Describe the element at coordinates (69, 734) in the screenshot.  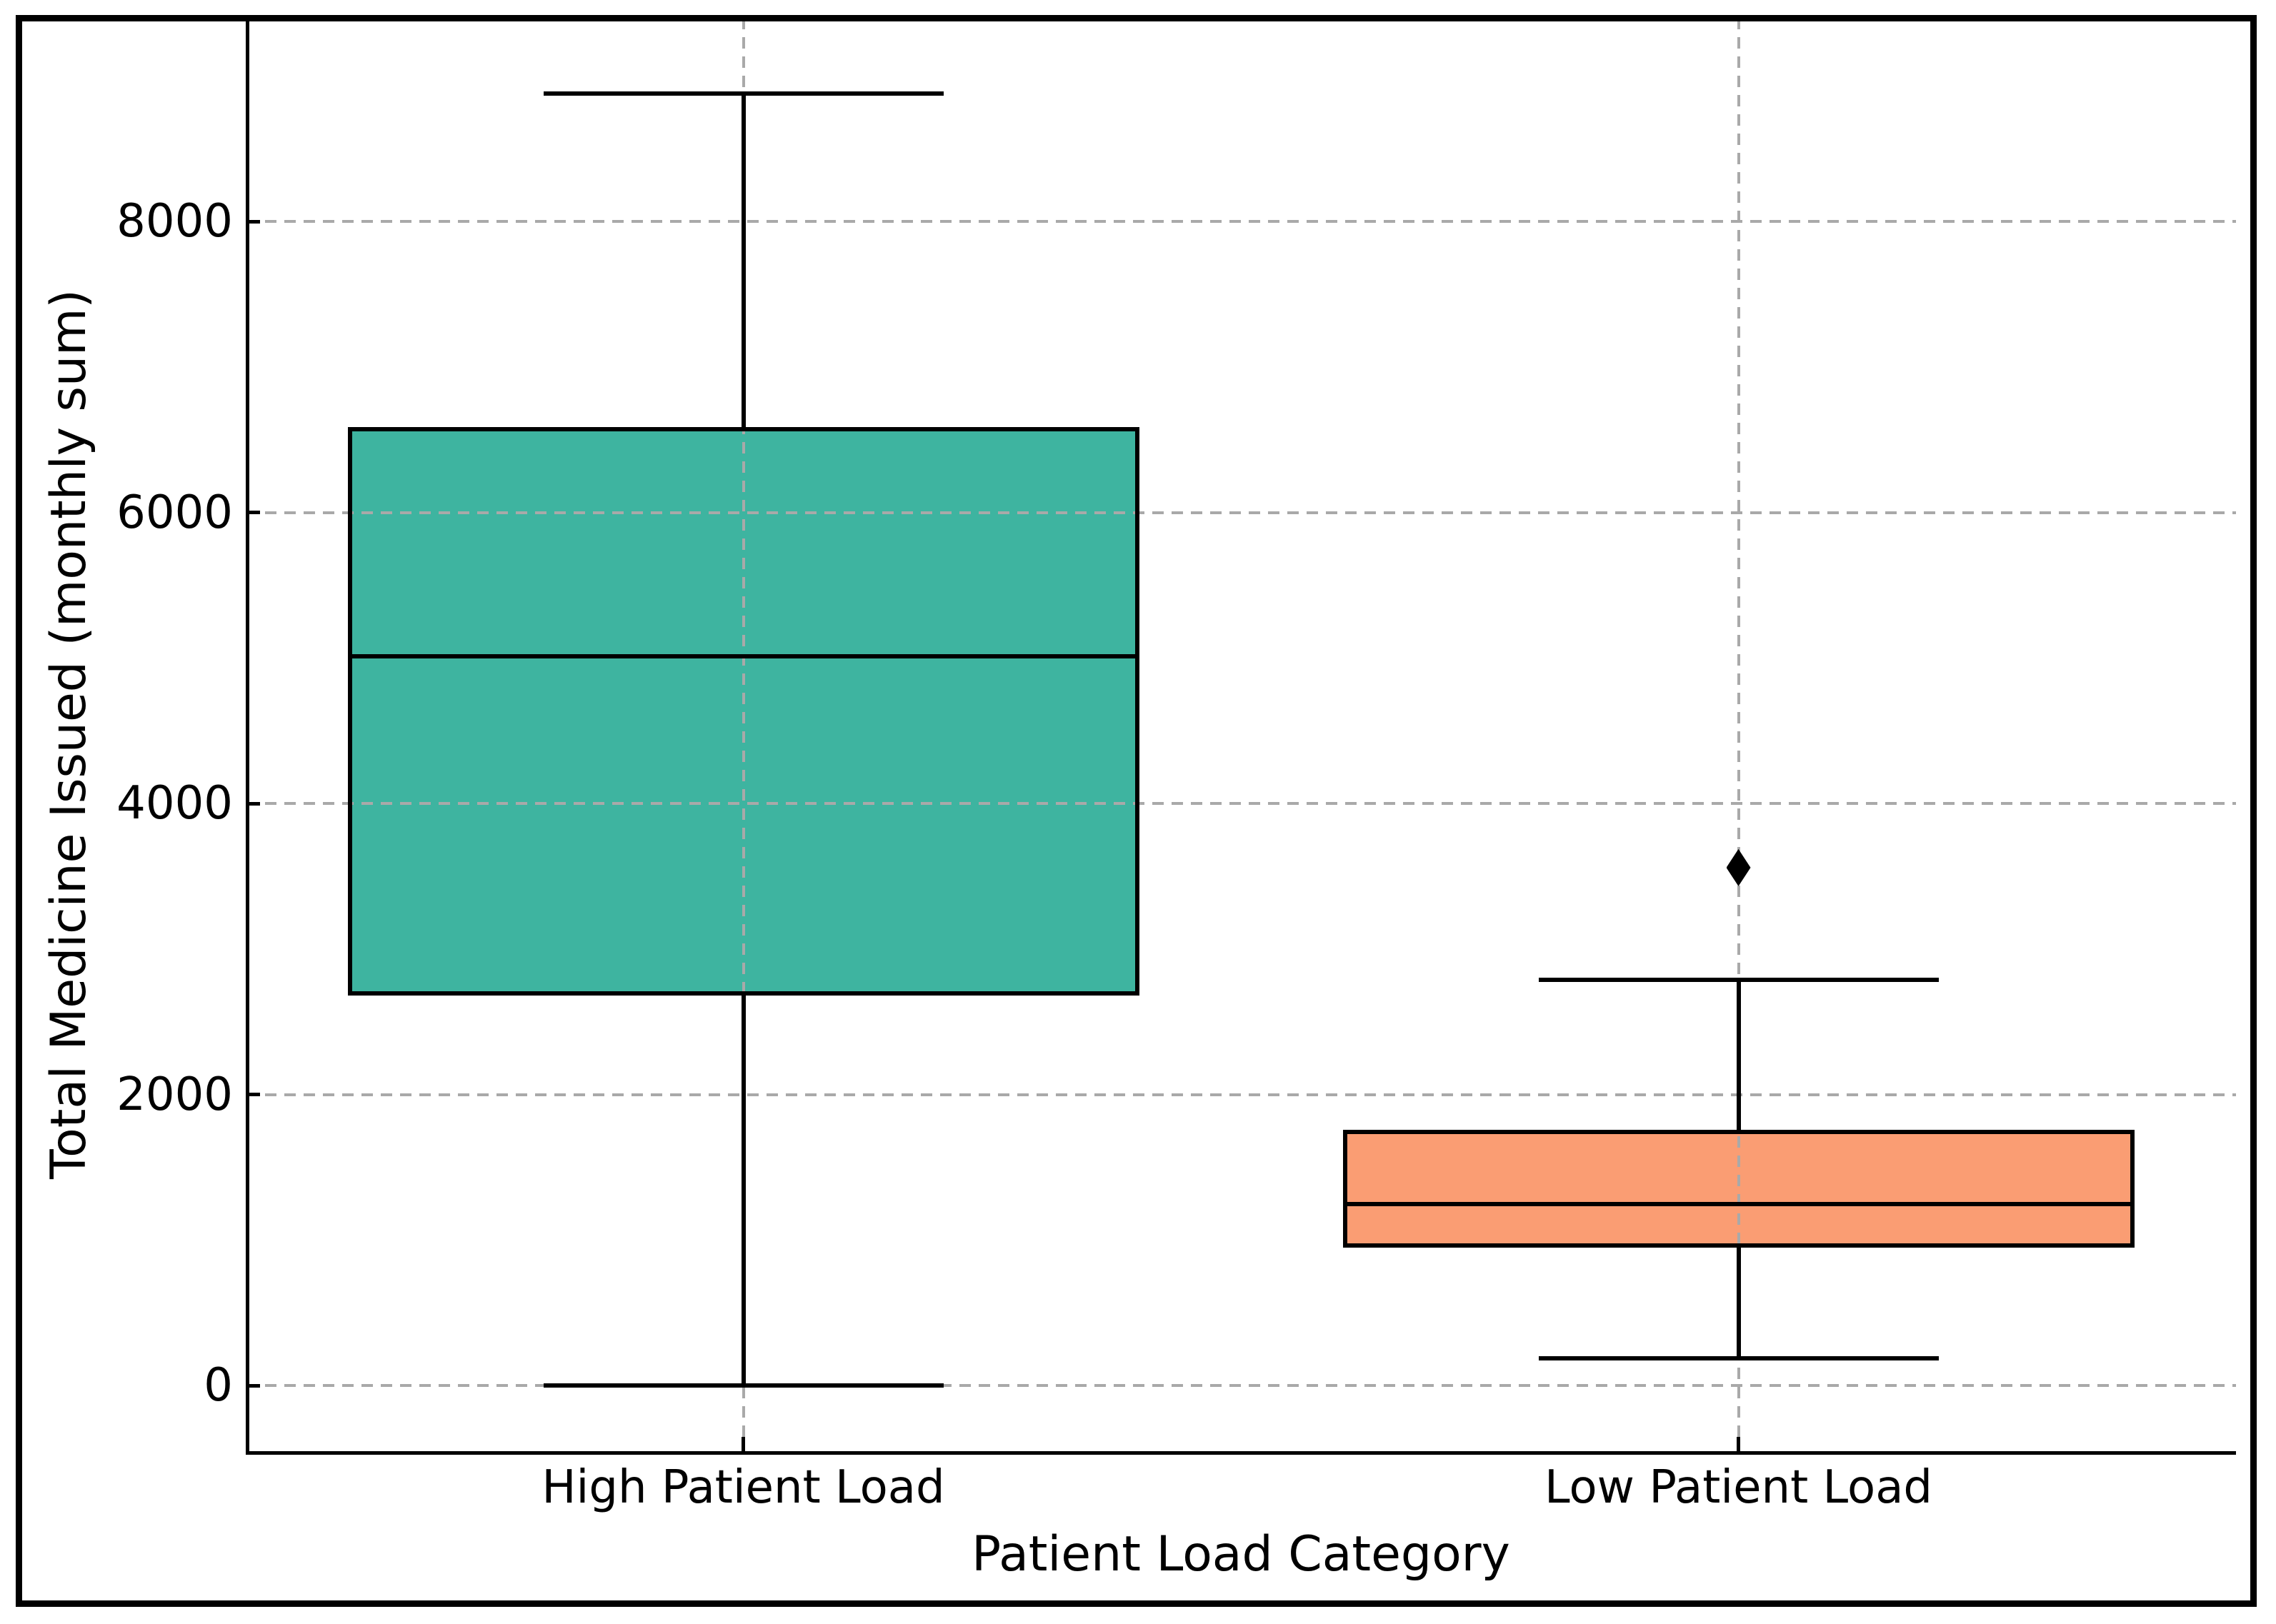
I see `y-axis-label: Total Medicine Issued (monthly sum)` at that location.